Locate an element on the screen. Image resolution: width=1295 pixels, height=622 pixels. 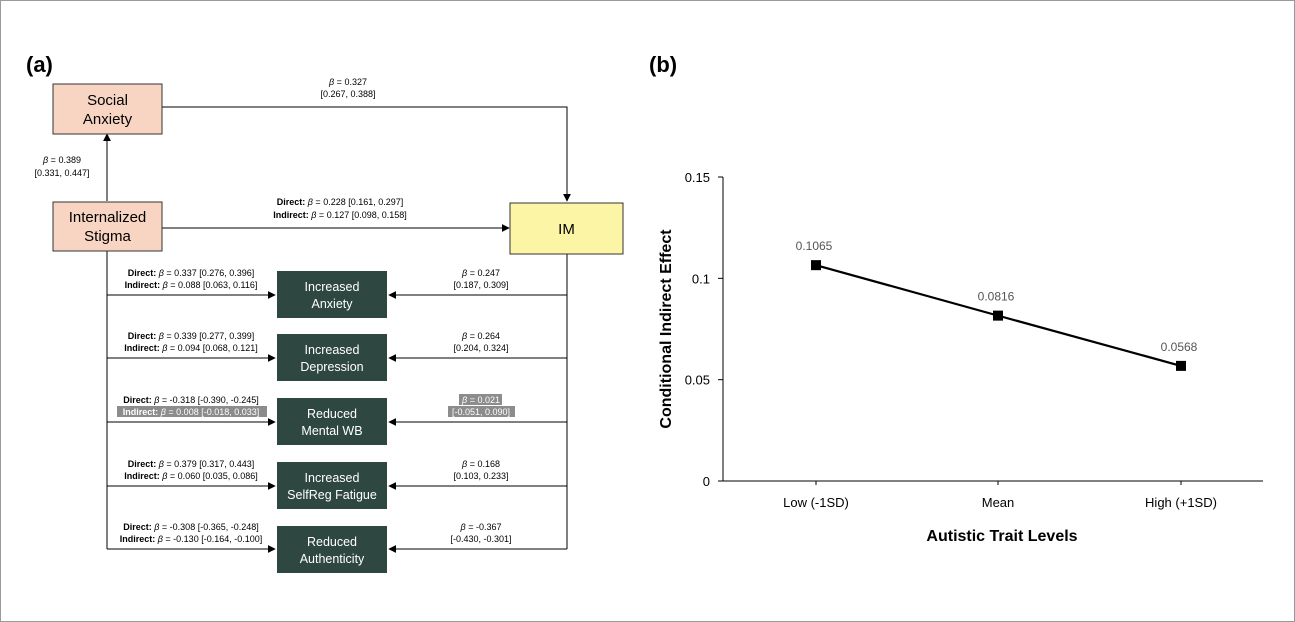
x-tick-label: Low (-1SD) is located at coordinates (816, 502).